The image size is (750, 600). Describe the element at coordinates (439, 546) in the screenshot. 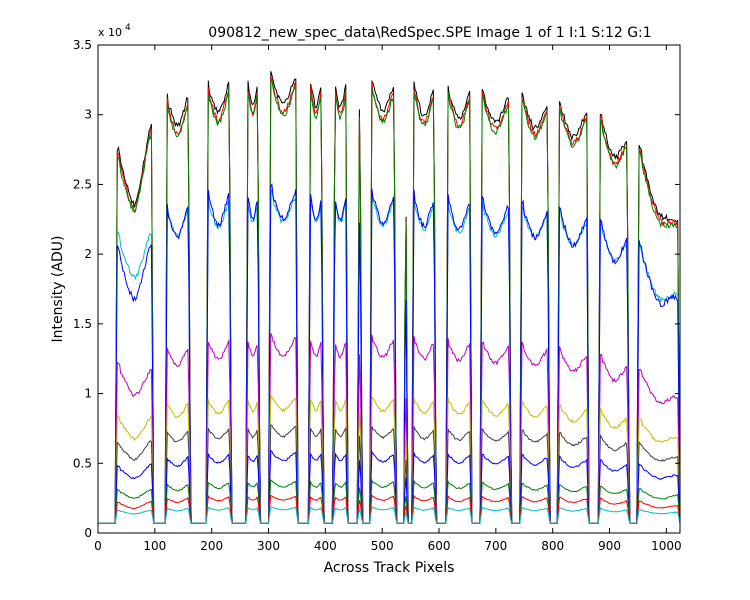

I see `x-tick-label: 600` at that location.